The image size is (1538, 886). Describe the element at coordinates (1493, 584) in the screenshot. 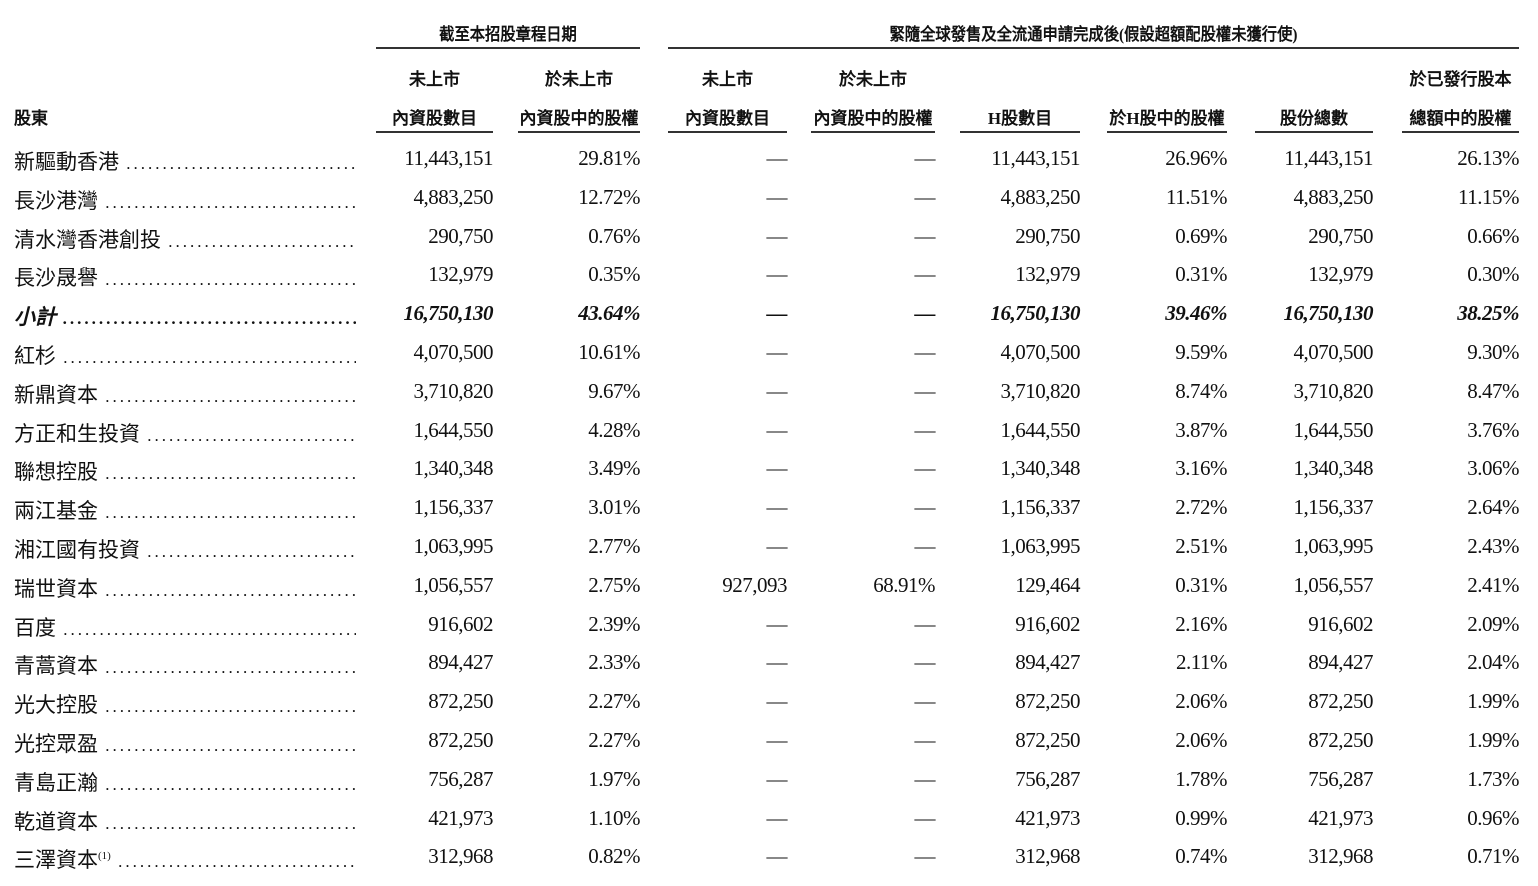

I see `cell-col-8: 2.41%` at that location.